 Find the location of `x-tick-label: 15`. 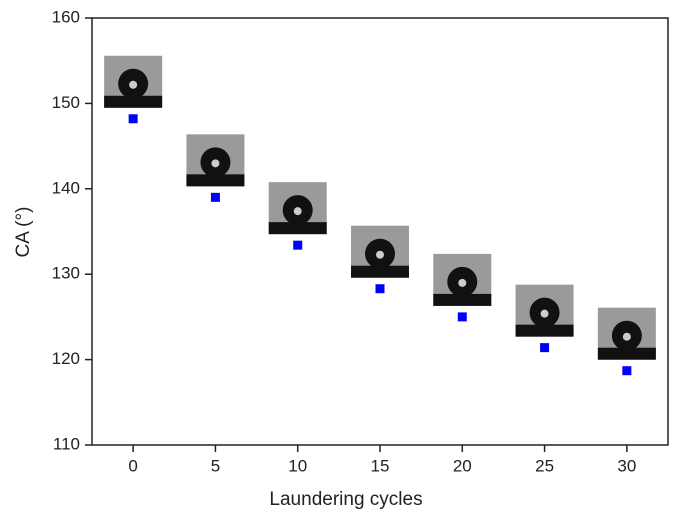

x-tick-label: 15 is located at coordinates (380, 465).